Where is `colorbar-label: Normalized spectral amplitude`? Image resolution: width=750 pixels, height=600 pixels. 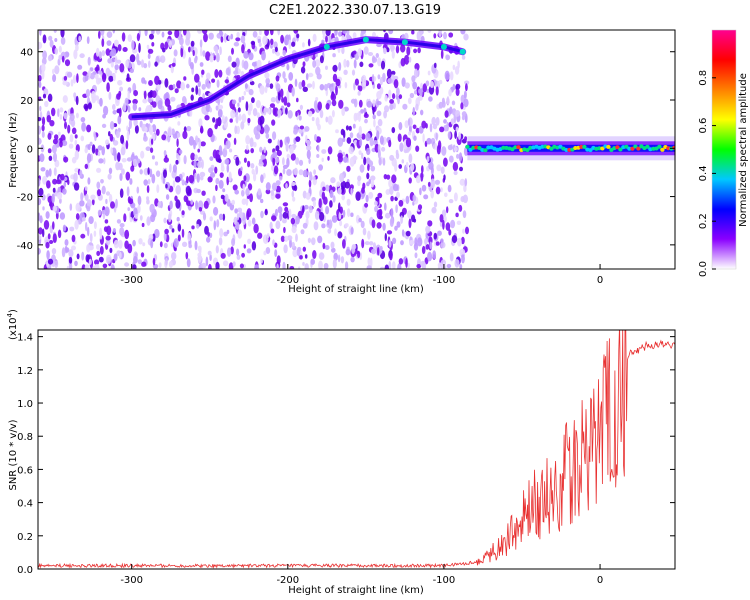 colorbar-label: Normalized spectral amplitude is located at coordinates (743, 150).